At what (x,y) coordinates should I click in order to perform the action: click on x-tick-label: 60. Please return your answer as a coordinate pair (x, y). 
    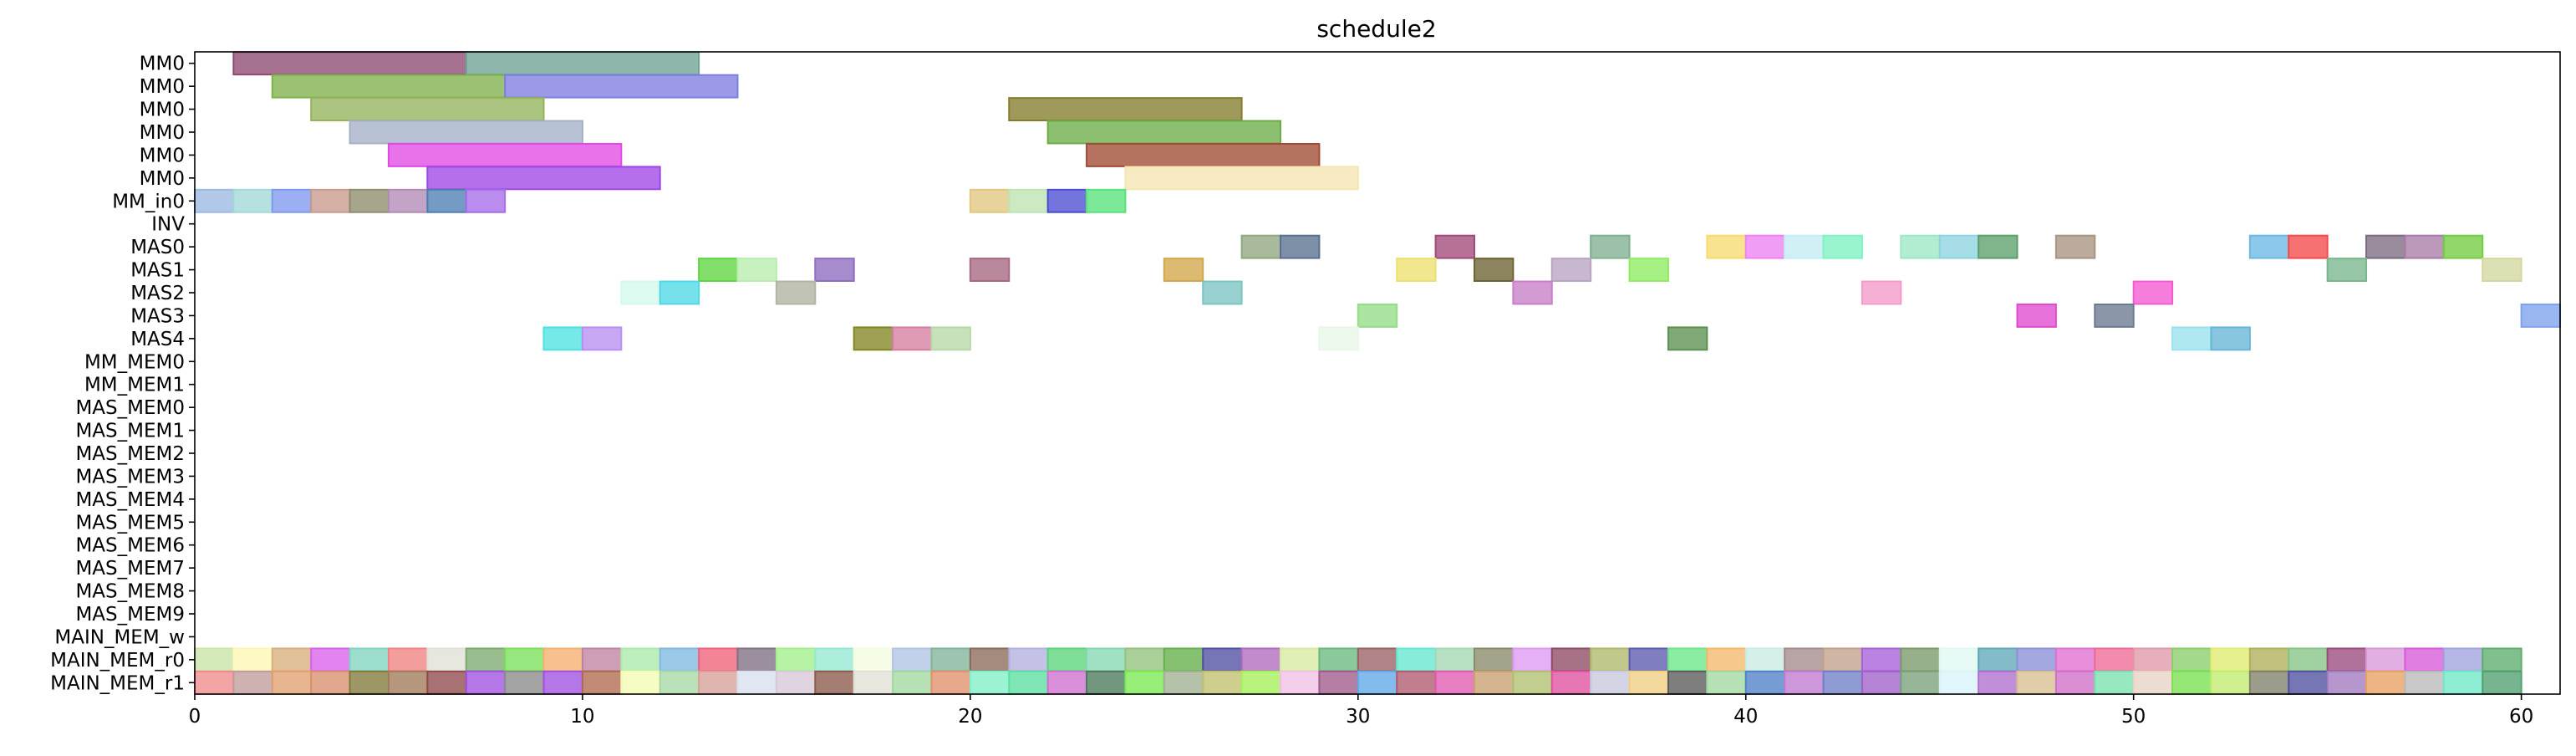
    Looking at the image, I should click on (2521, 717).